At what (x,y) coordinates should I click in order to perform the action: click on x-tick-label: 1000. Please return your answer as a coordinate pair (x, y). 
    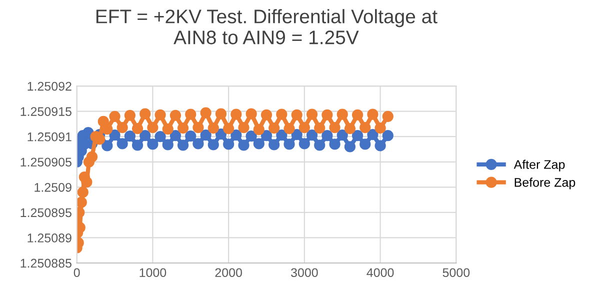
    Looking at the image, I should click on (153, 273).